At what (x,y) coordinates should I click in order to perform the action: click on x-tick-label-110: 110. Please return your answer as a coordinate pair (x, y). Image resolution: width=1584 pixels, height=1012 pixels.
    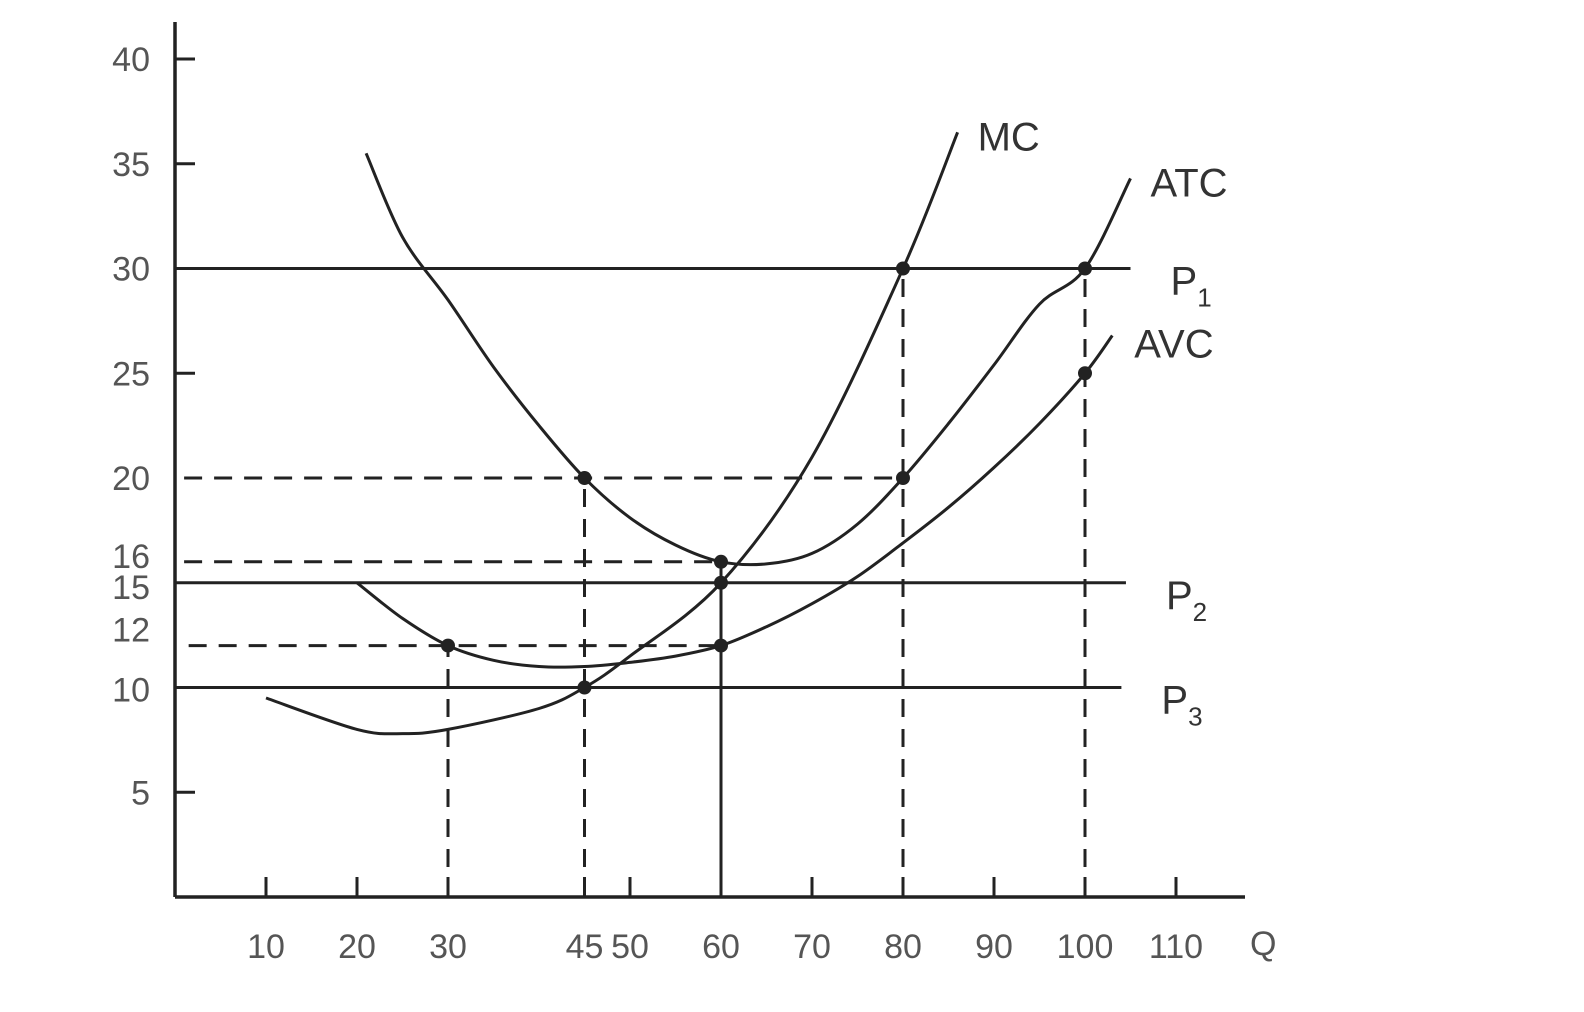
    Looking at the image, I should click on (1176, 947).